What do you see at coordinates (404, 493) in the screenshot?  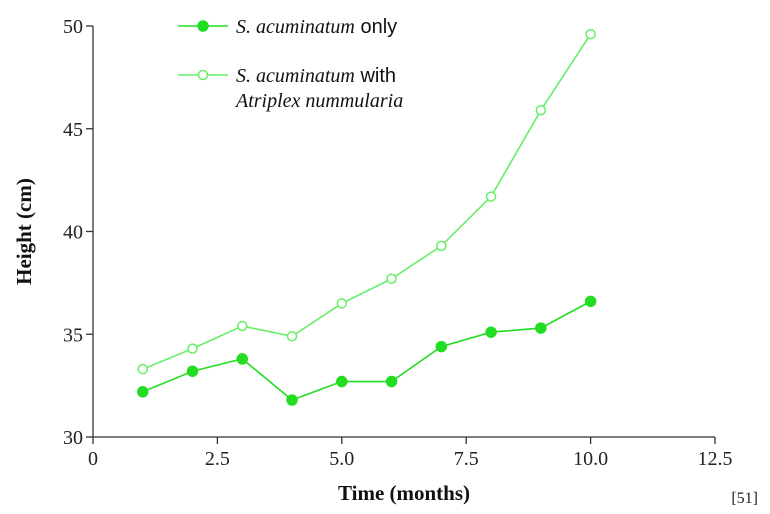 I see `x-axis-title: Time (months)` at bounding box center [404, 493].